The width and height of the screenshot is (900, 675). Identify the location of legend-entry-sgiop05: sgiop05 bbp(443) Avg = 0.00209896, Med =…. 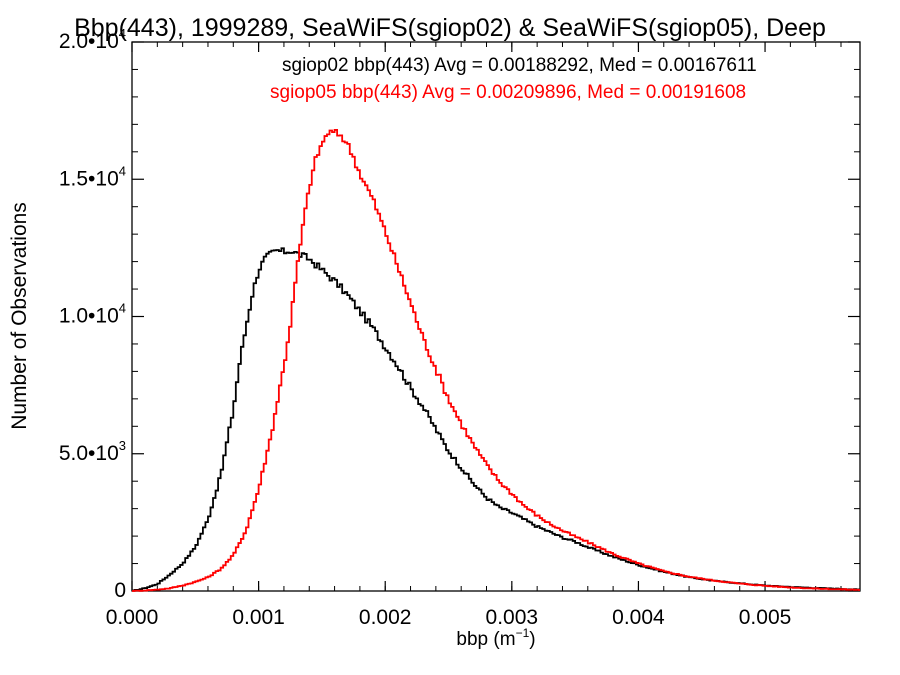
(508, 92).